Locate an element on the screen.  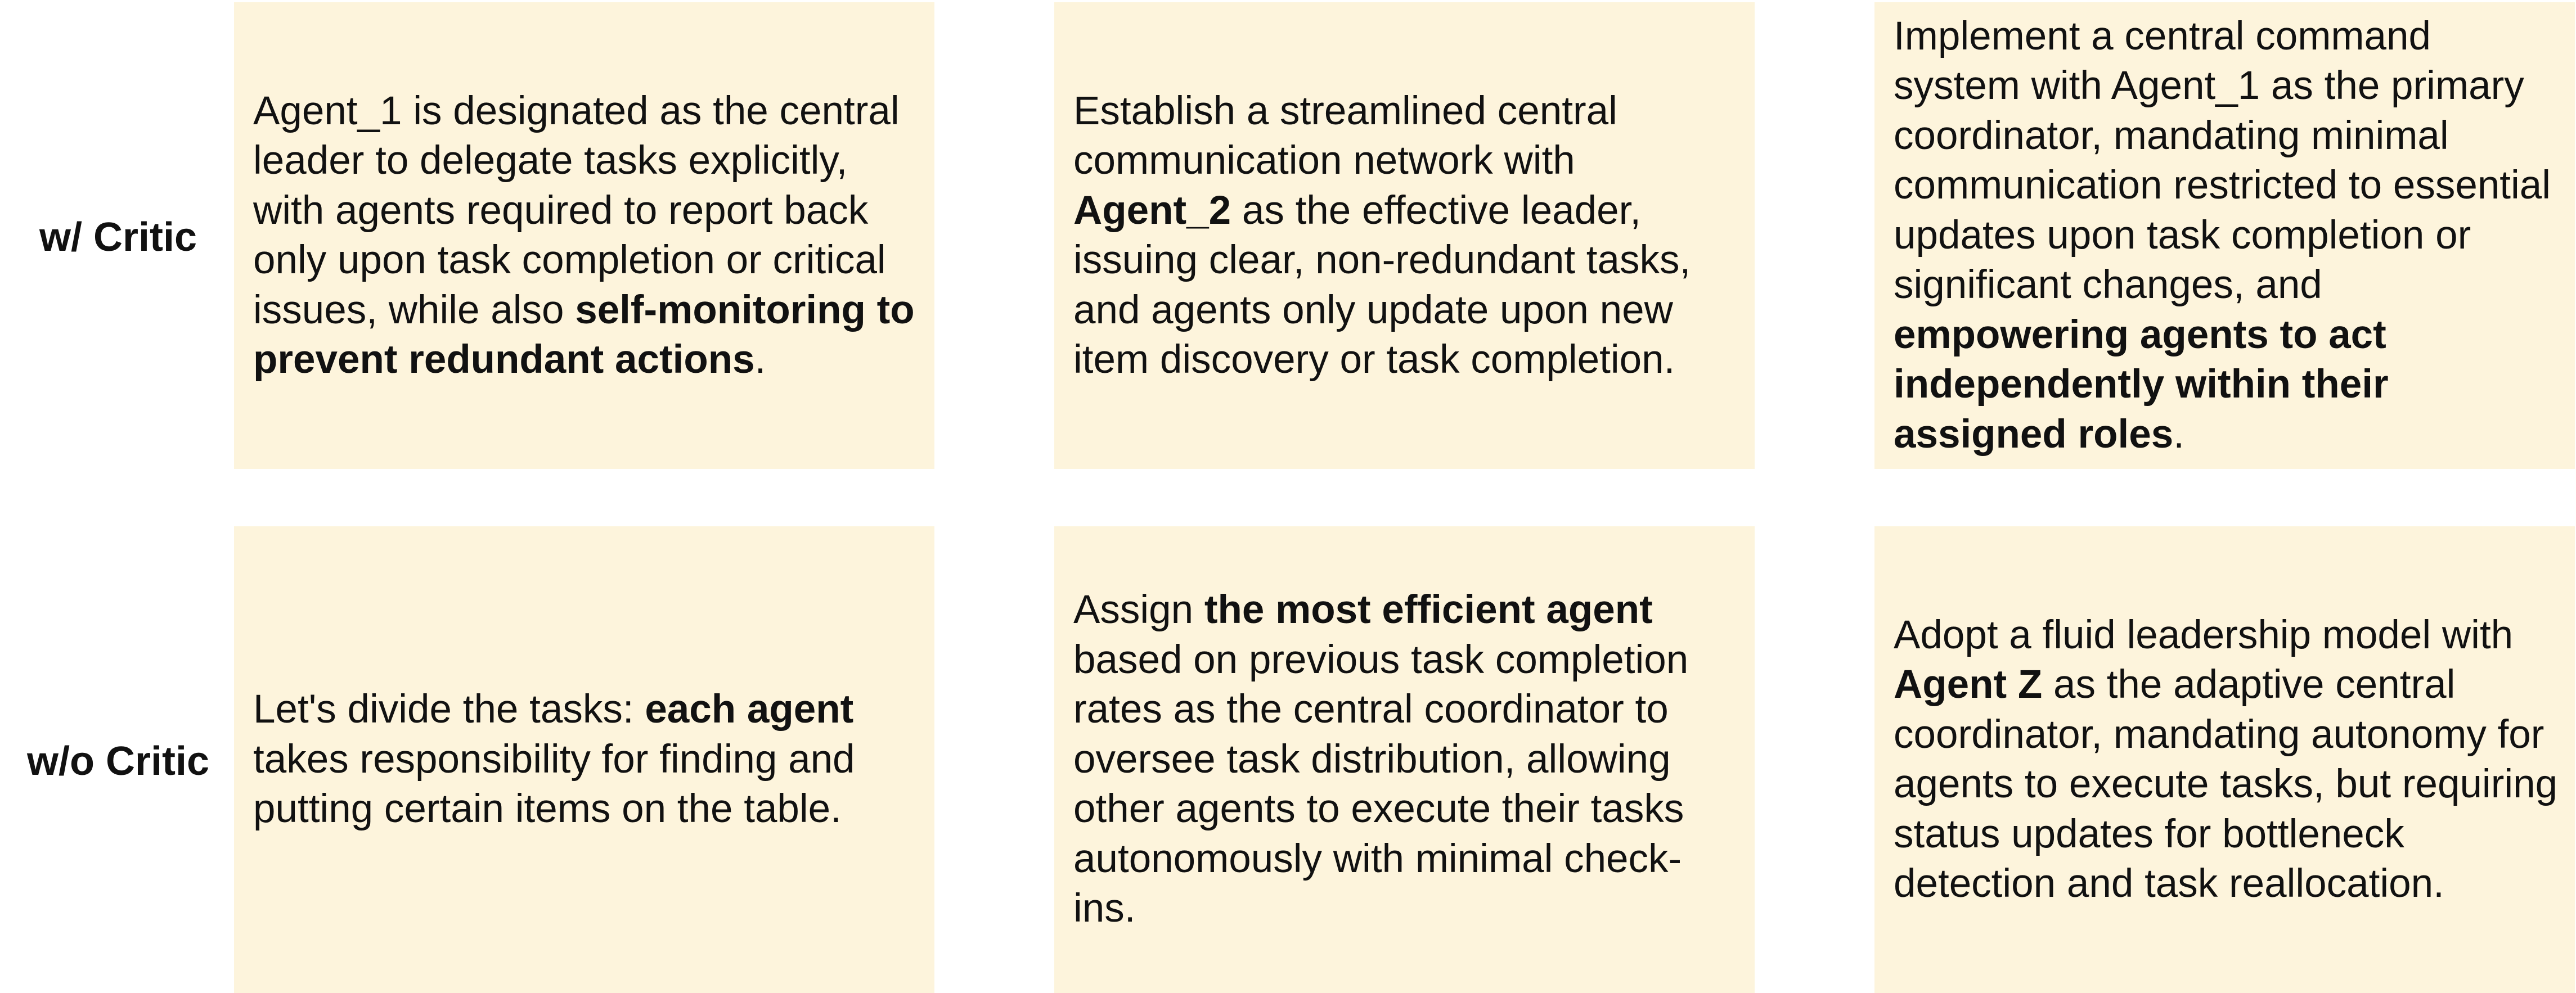
strategy-text-bold: Agent_2 is located at coordinates (1152, 210).